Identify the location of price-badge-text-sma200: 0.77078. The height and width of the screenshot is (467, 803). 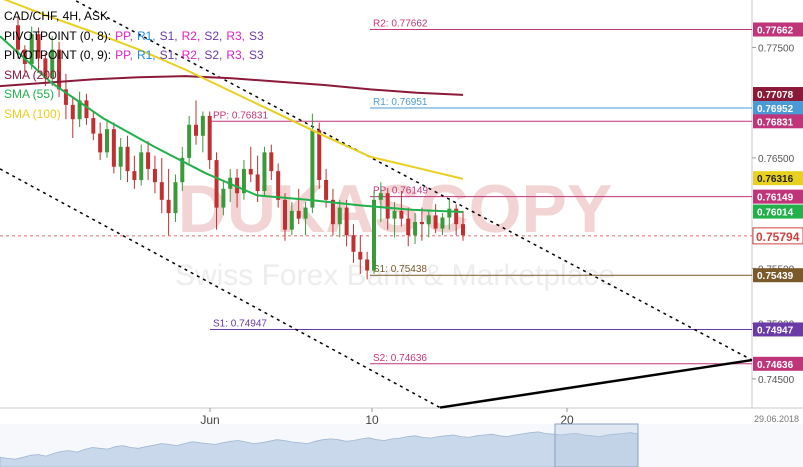
(775, 95).